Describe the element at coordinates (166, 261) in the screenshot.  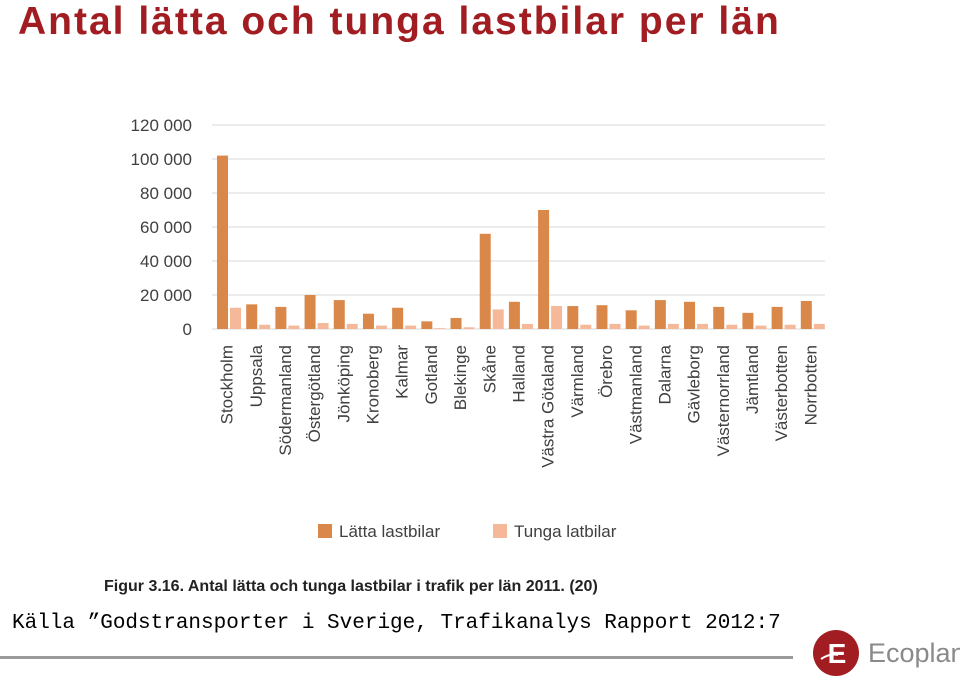
I see `y-tick-label: 40 000` at that location.